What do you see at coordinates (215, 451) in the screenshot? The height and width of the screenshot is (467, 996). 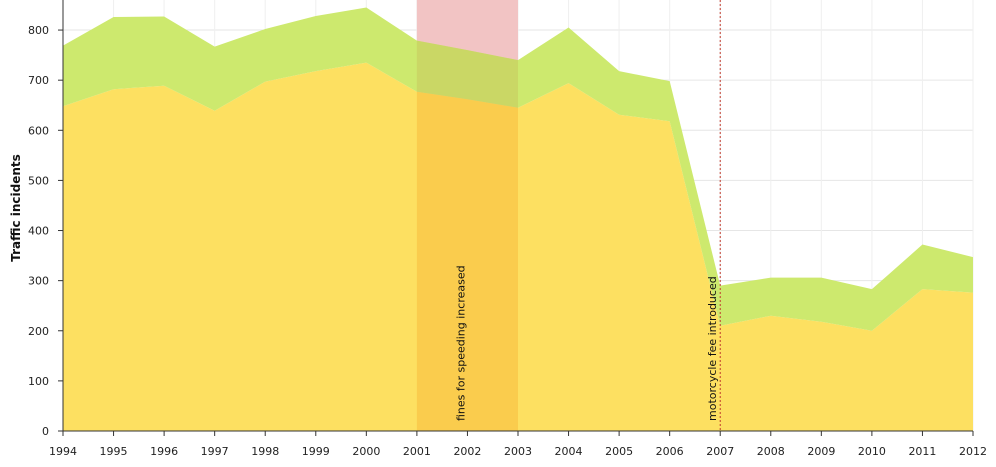 I see `x-tick-label: 1997` at bounding box center [215, 451].